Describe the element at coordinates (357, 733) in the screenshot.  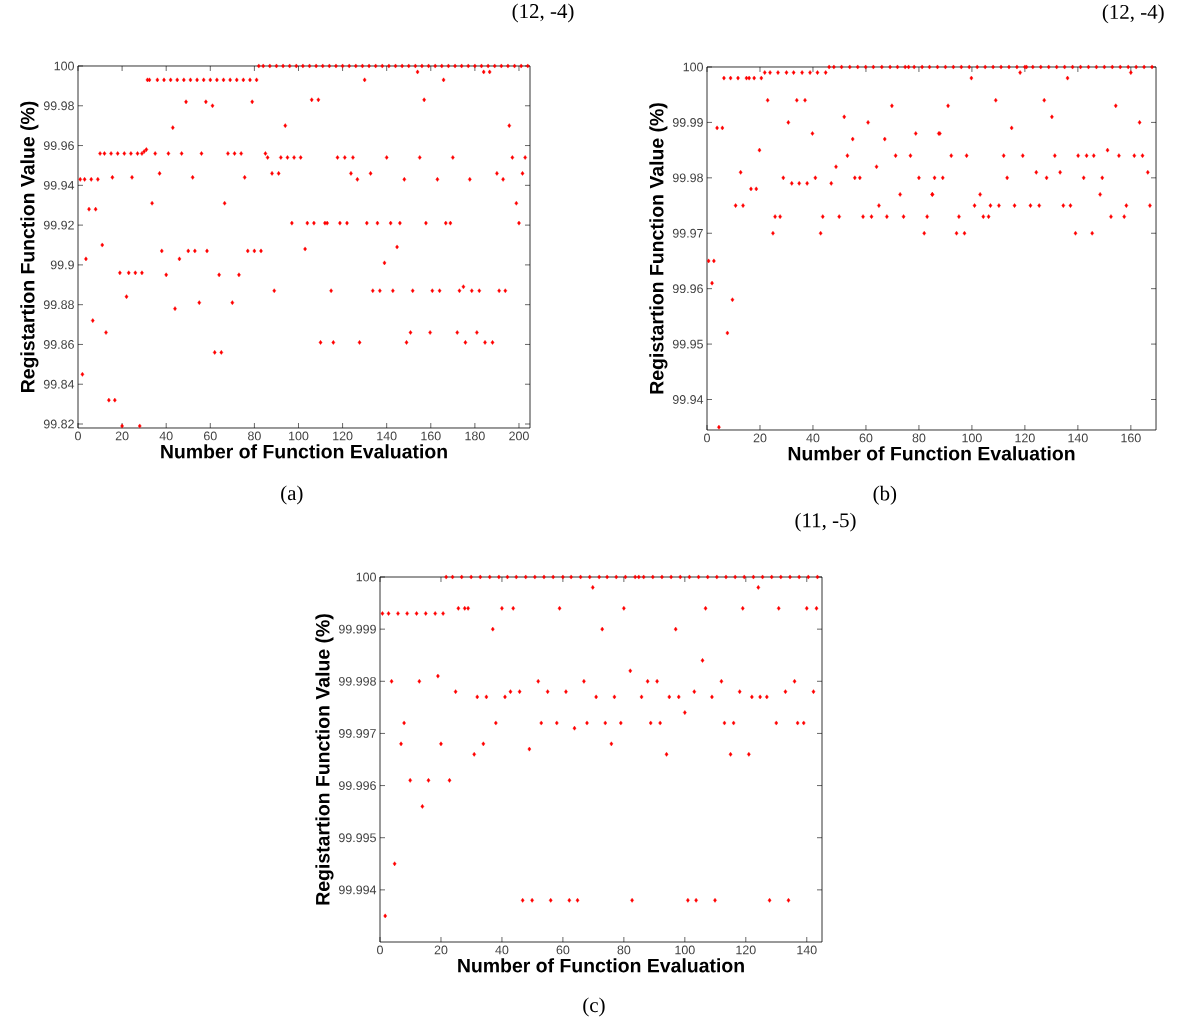
I see `y-tick-label: 99.997` at that location.